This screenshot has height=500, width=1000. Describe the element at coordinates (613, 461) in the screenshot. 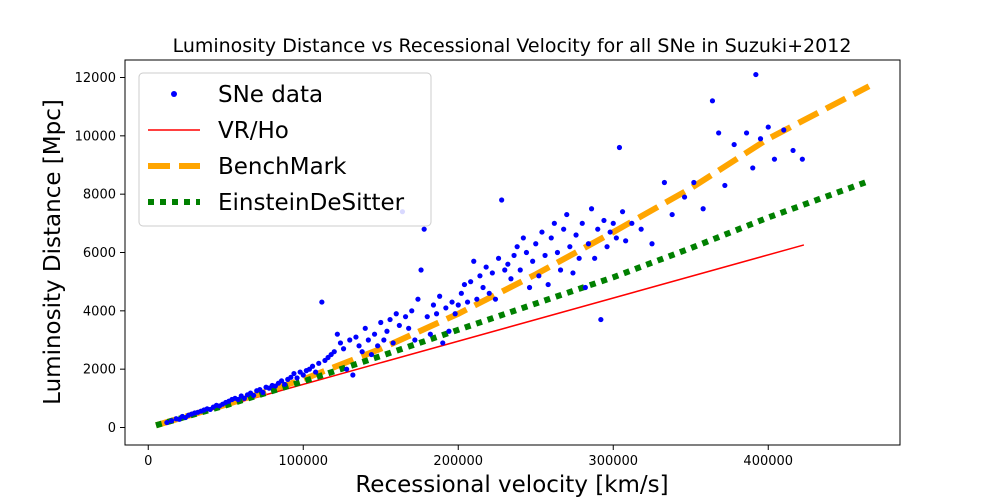

I see `x-tick-label: 300000` at that location.